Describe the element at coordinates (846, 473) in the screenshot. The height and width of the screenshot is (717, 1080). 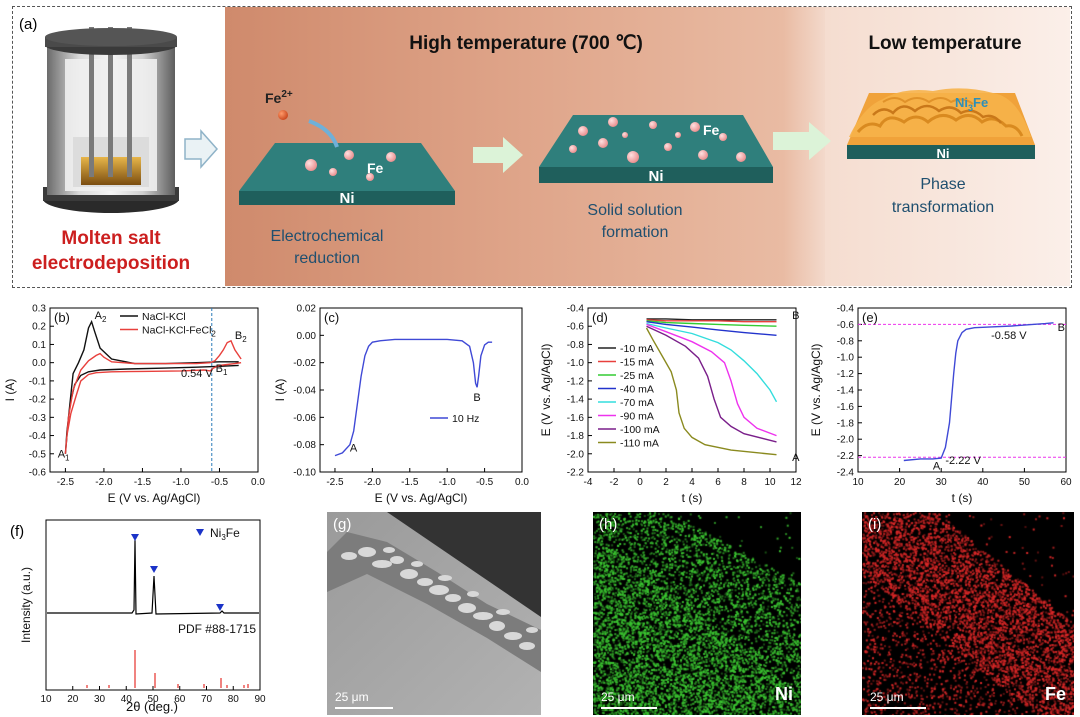
I see `y-tick-label: -2.4` at that location.